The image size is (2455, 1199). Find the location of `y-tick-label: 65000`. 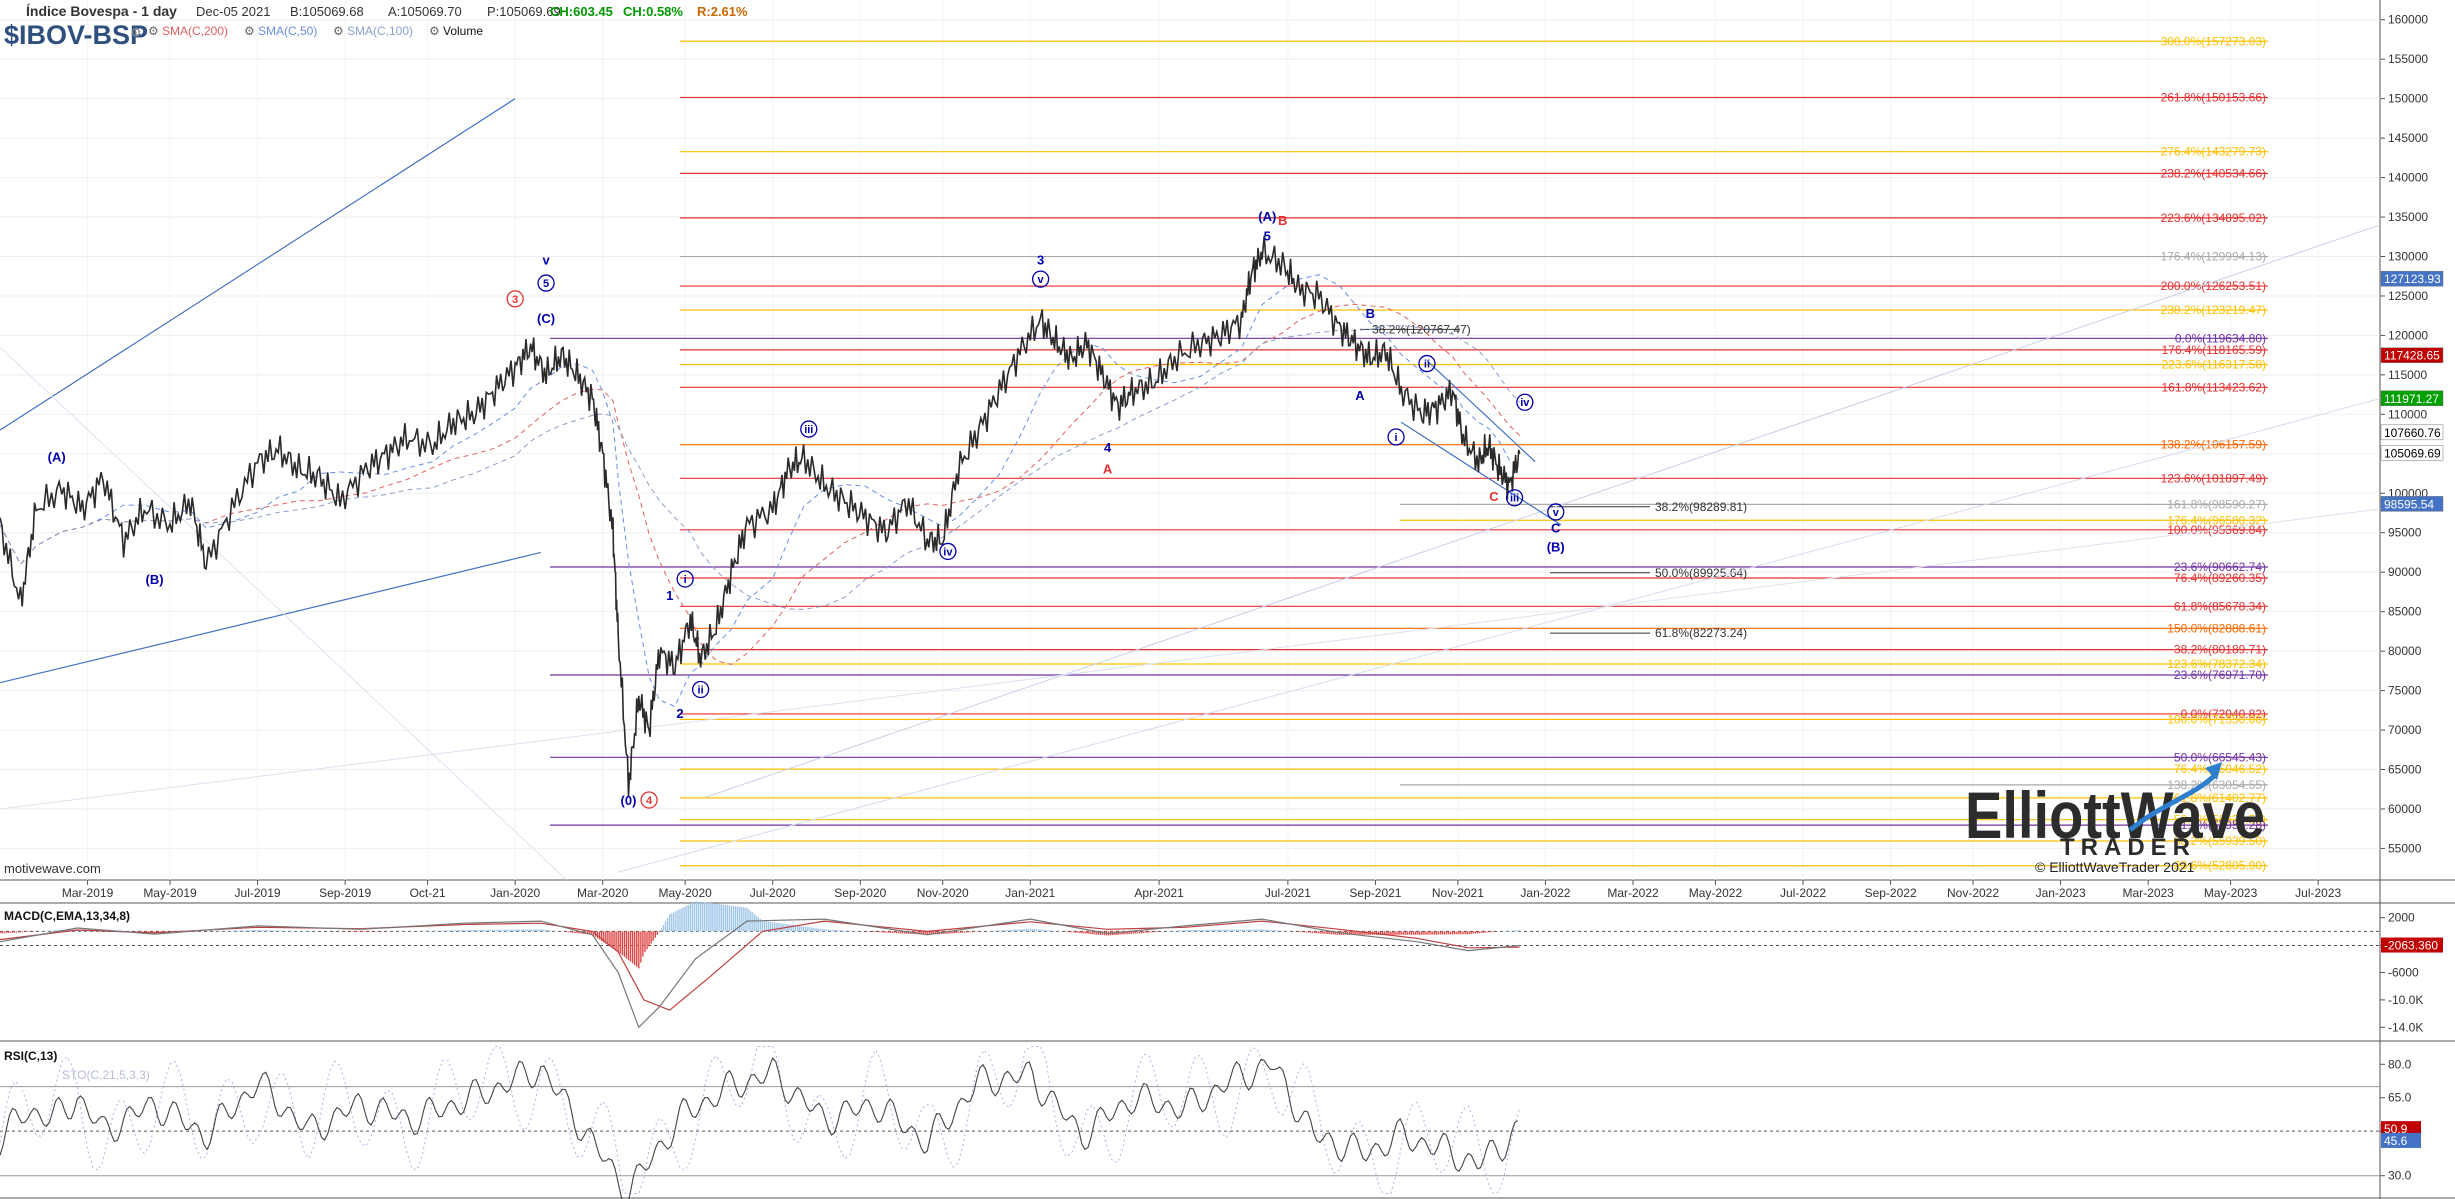

y-tick-label: 65000 is located at coordinates (2405, 770).